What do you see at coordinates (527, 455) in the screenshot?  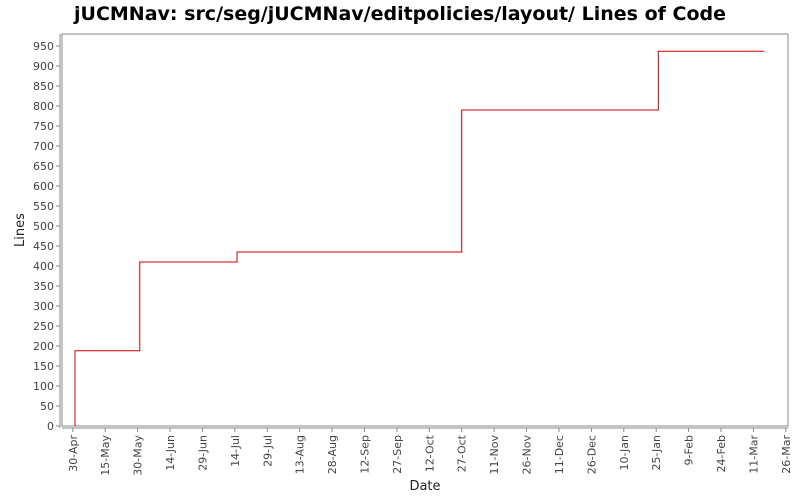 I see `x-tick-label: 26-Nov` at bounding box center [527, 455].